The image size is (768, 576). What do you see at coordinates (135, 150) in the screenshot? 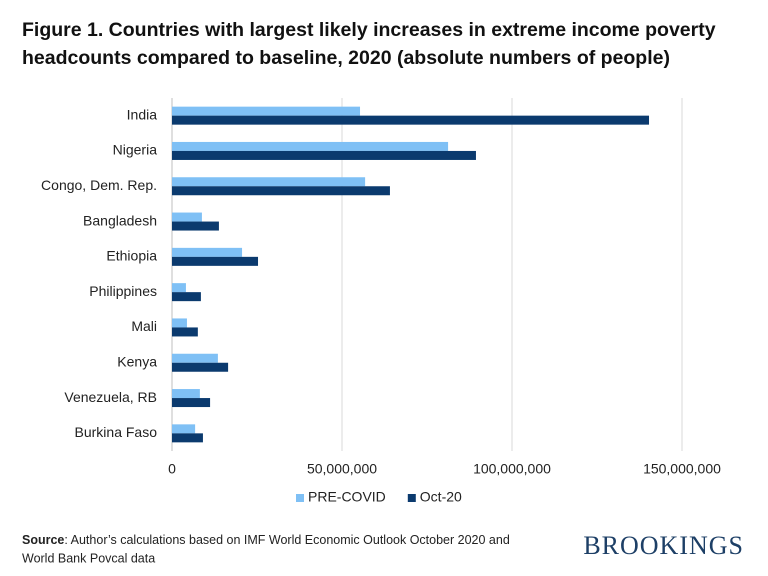
I see `y-tick-label: Nigeria` at bounding box center [135, 150].